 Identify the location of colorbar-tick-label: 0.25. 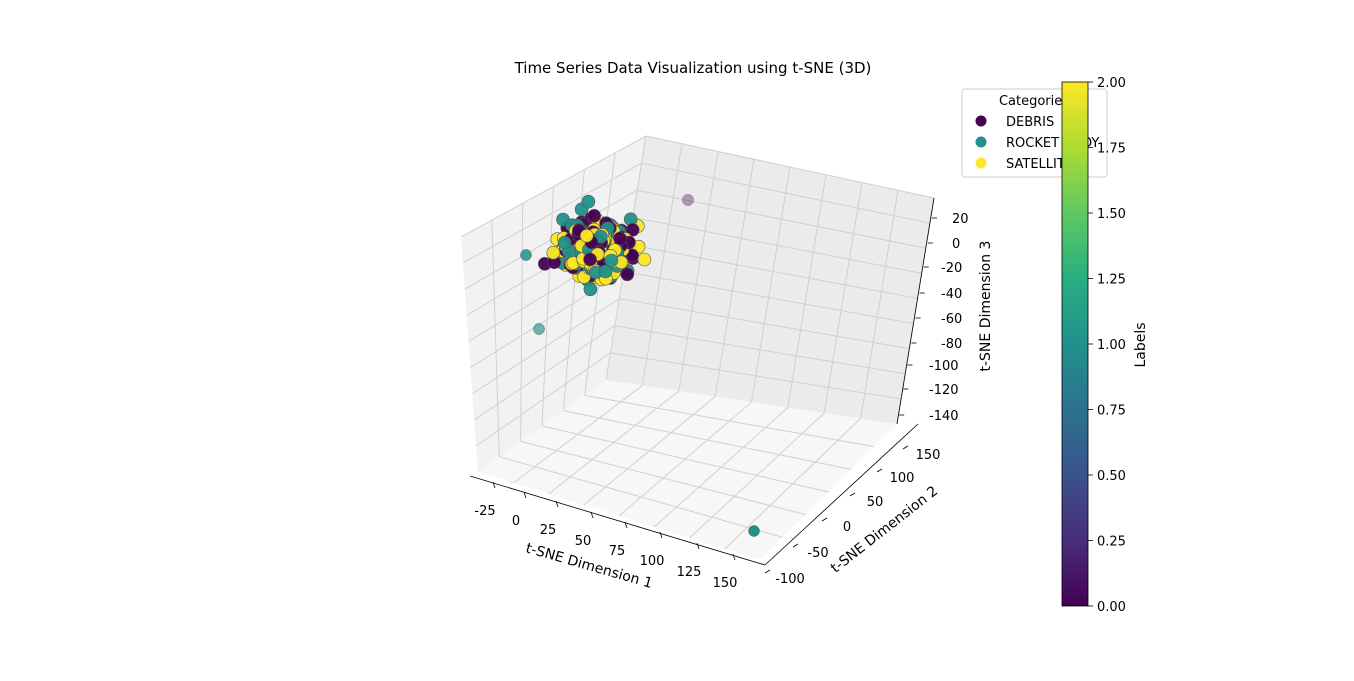
(1111, 542).